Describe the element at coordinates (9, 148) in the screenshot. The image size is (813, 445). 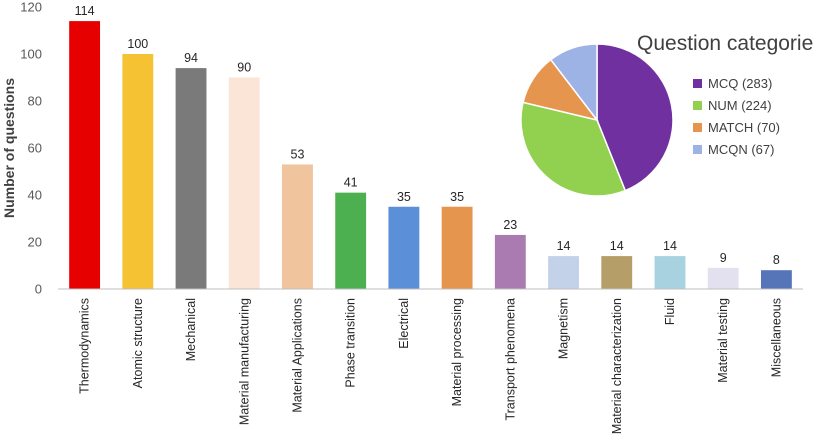
I see `y-axis-label: Number of questions` at that location.